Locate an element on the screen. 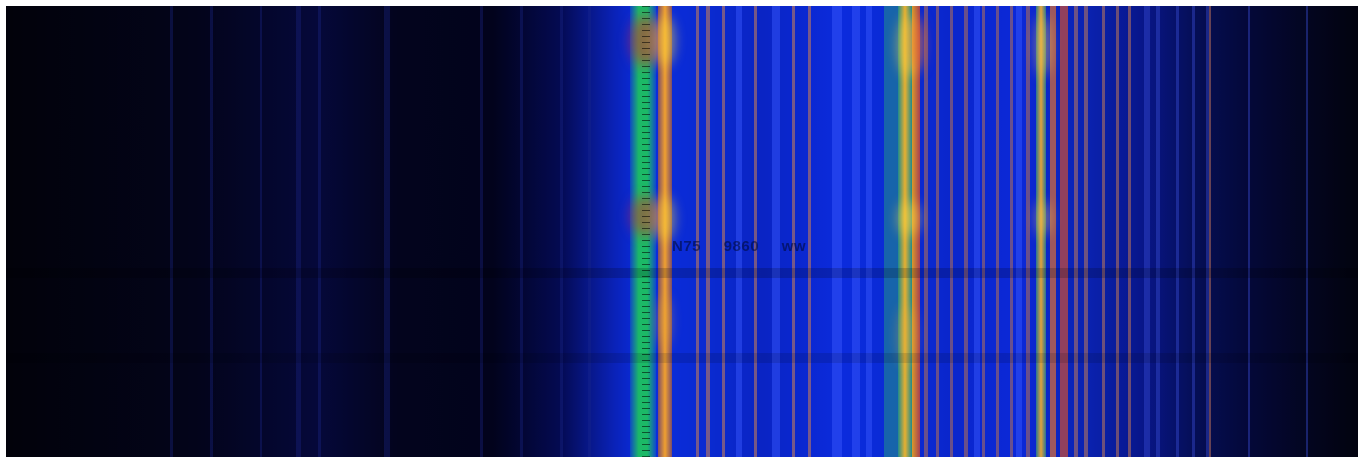 The image size is (1360, 457). scan-divider-band is located at coordinates (682, 273).